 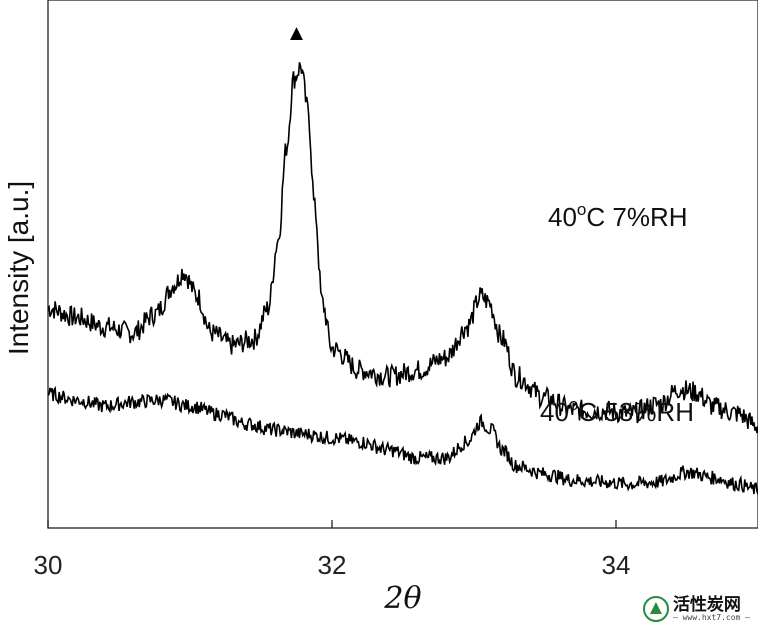 I want to click on x-tick-label: 32, so click(x=332, y=565).